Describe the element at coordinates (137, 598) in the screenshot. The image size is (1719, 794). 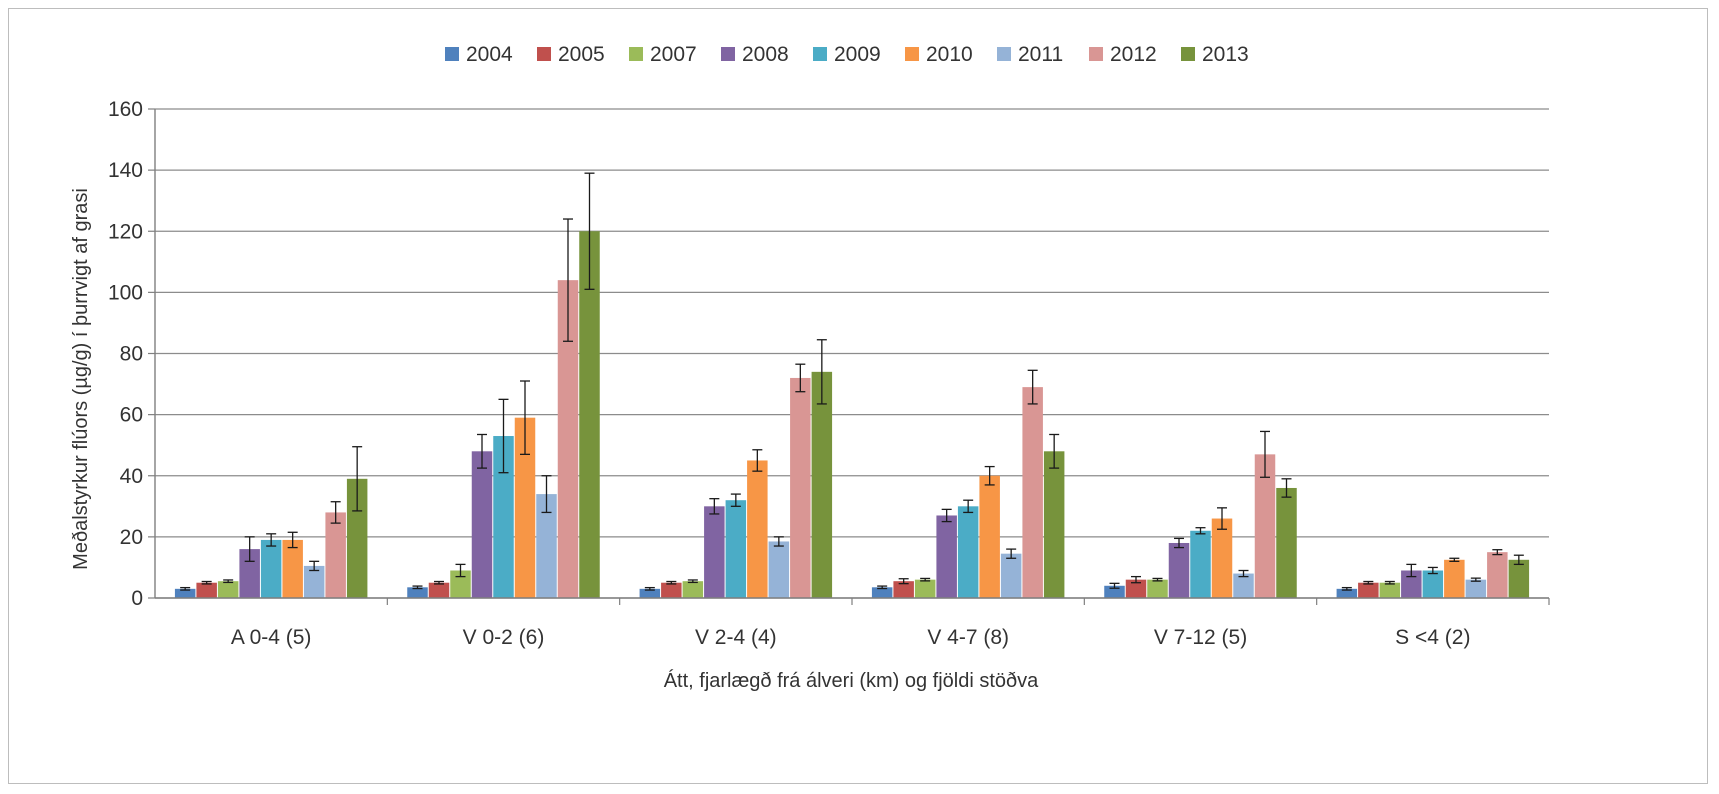
I see `y-tick-label: 0` at that location.